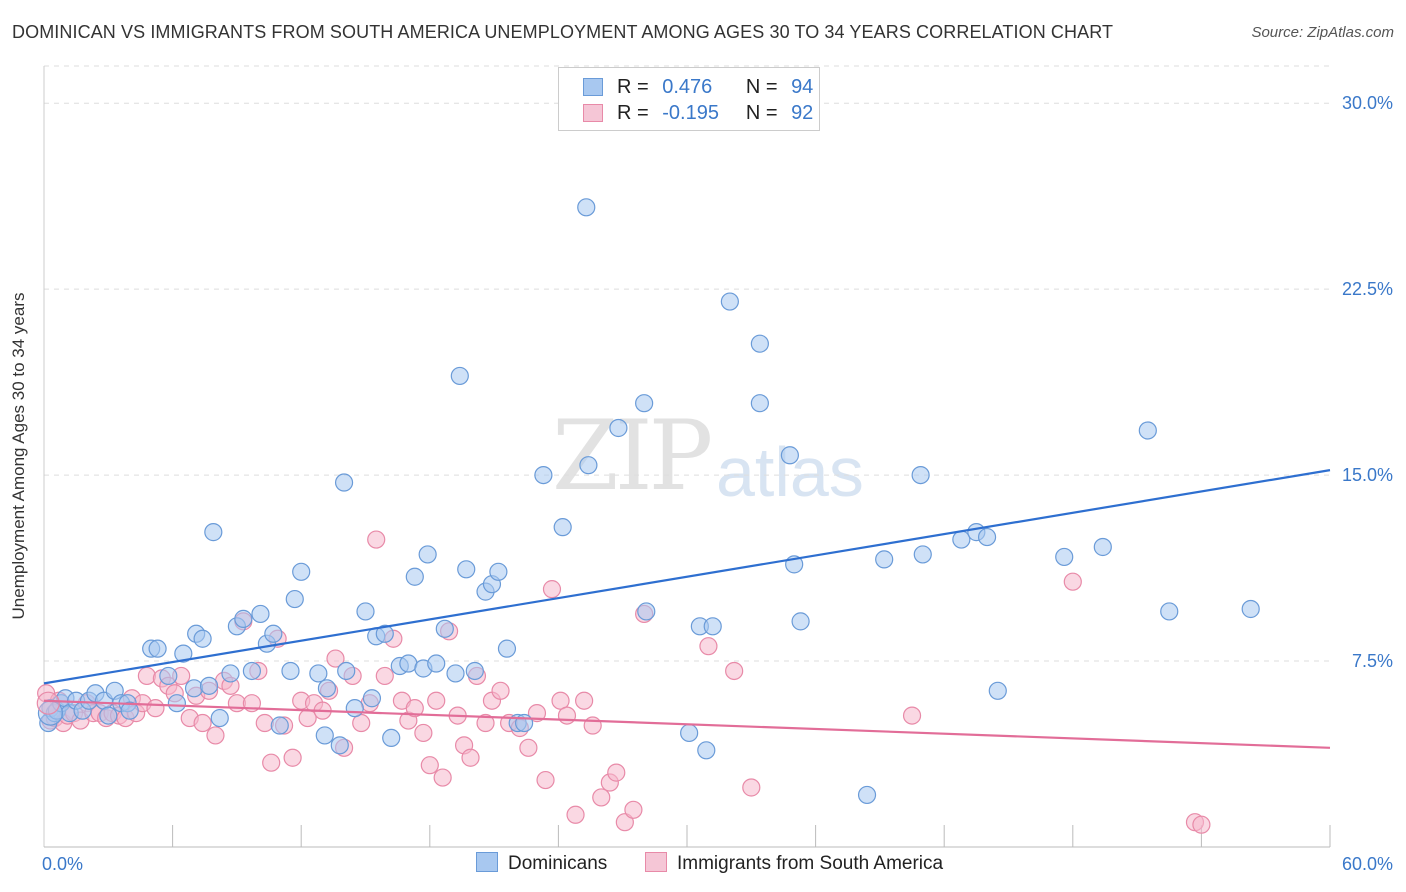 The width and height of the screenshot is (1406, 892). What do you see at coordinates (687, 87) in the screenshot?
I see `legend-r-value: 0.476` at bounding box center [687, 87].